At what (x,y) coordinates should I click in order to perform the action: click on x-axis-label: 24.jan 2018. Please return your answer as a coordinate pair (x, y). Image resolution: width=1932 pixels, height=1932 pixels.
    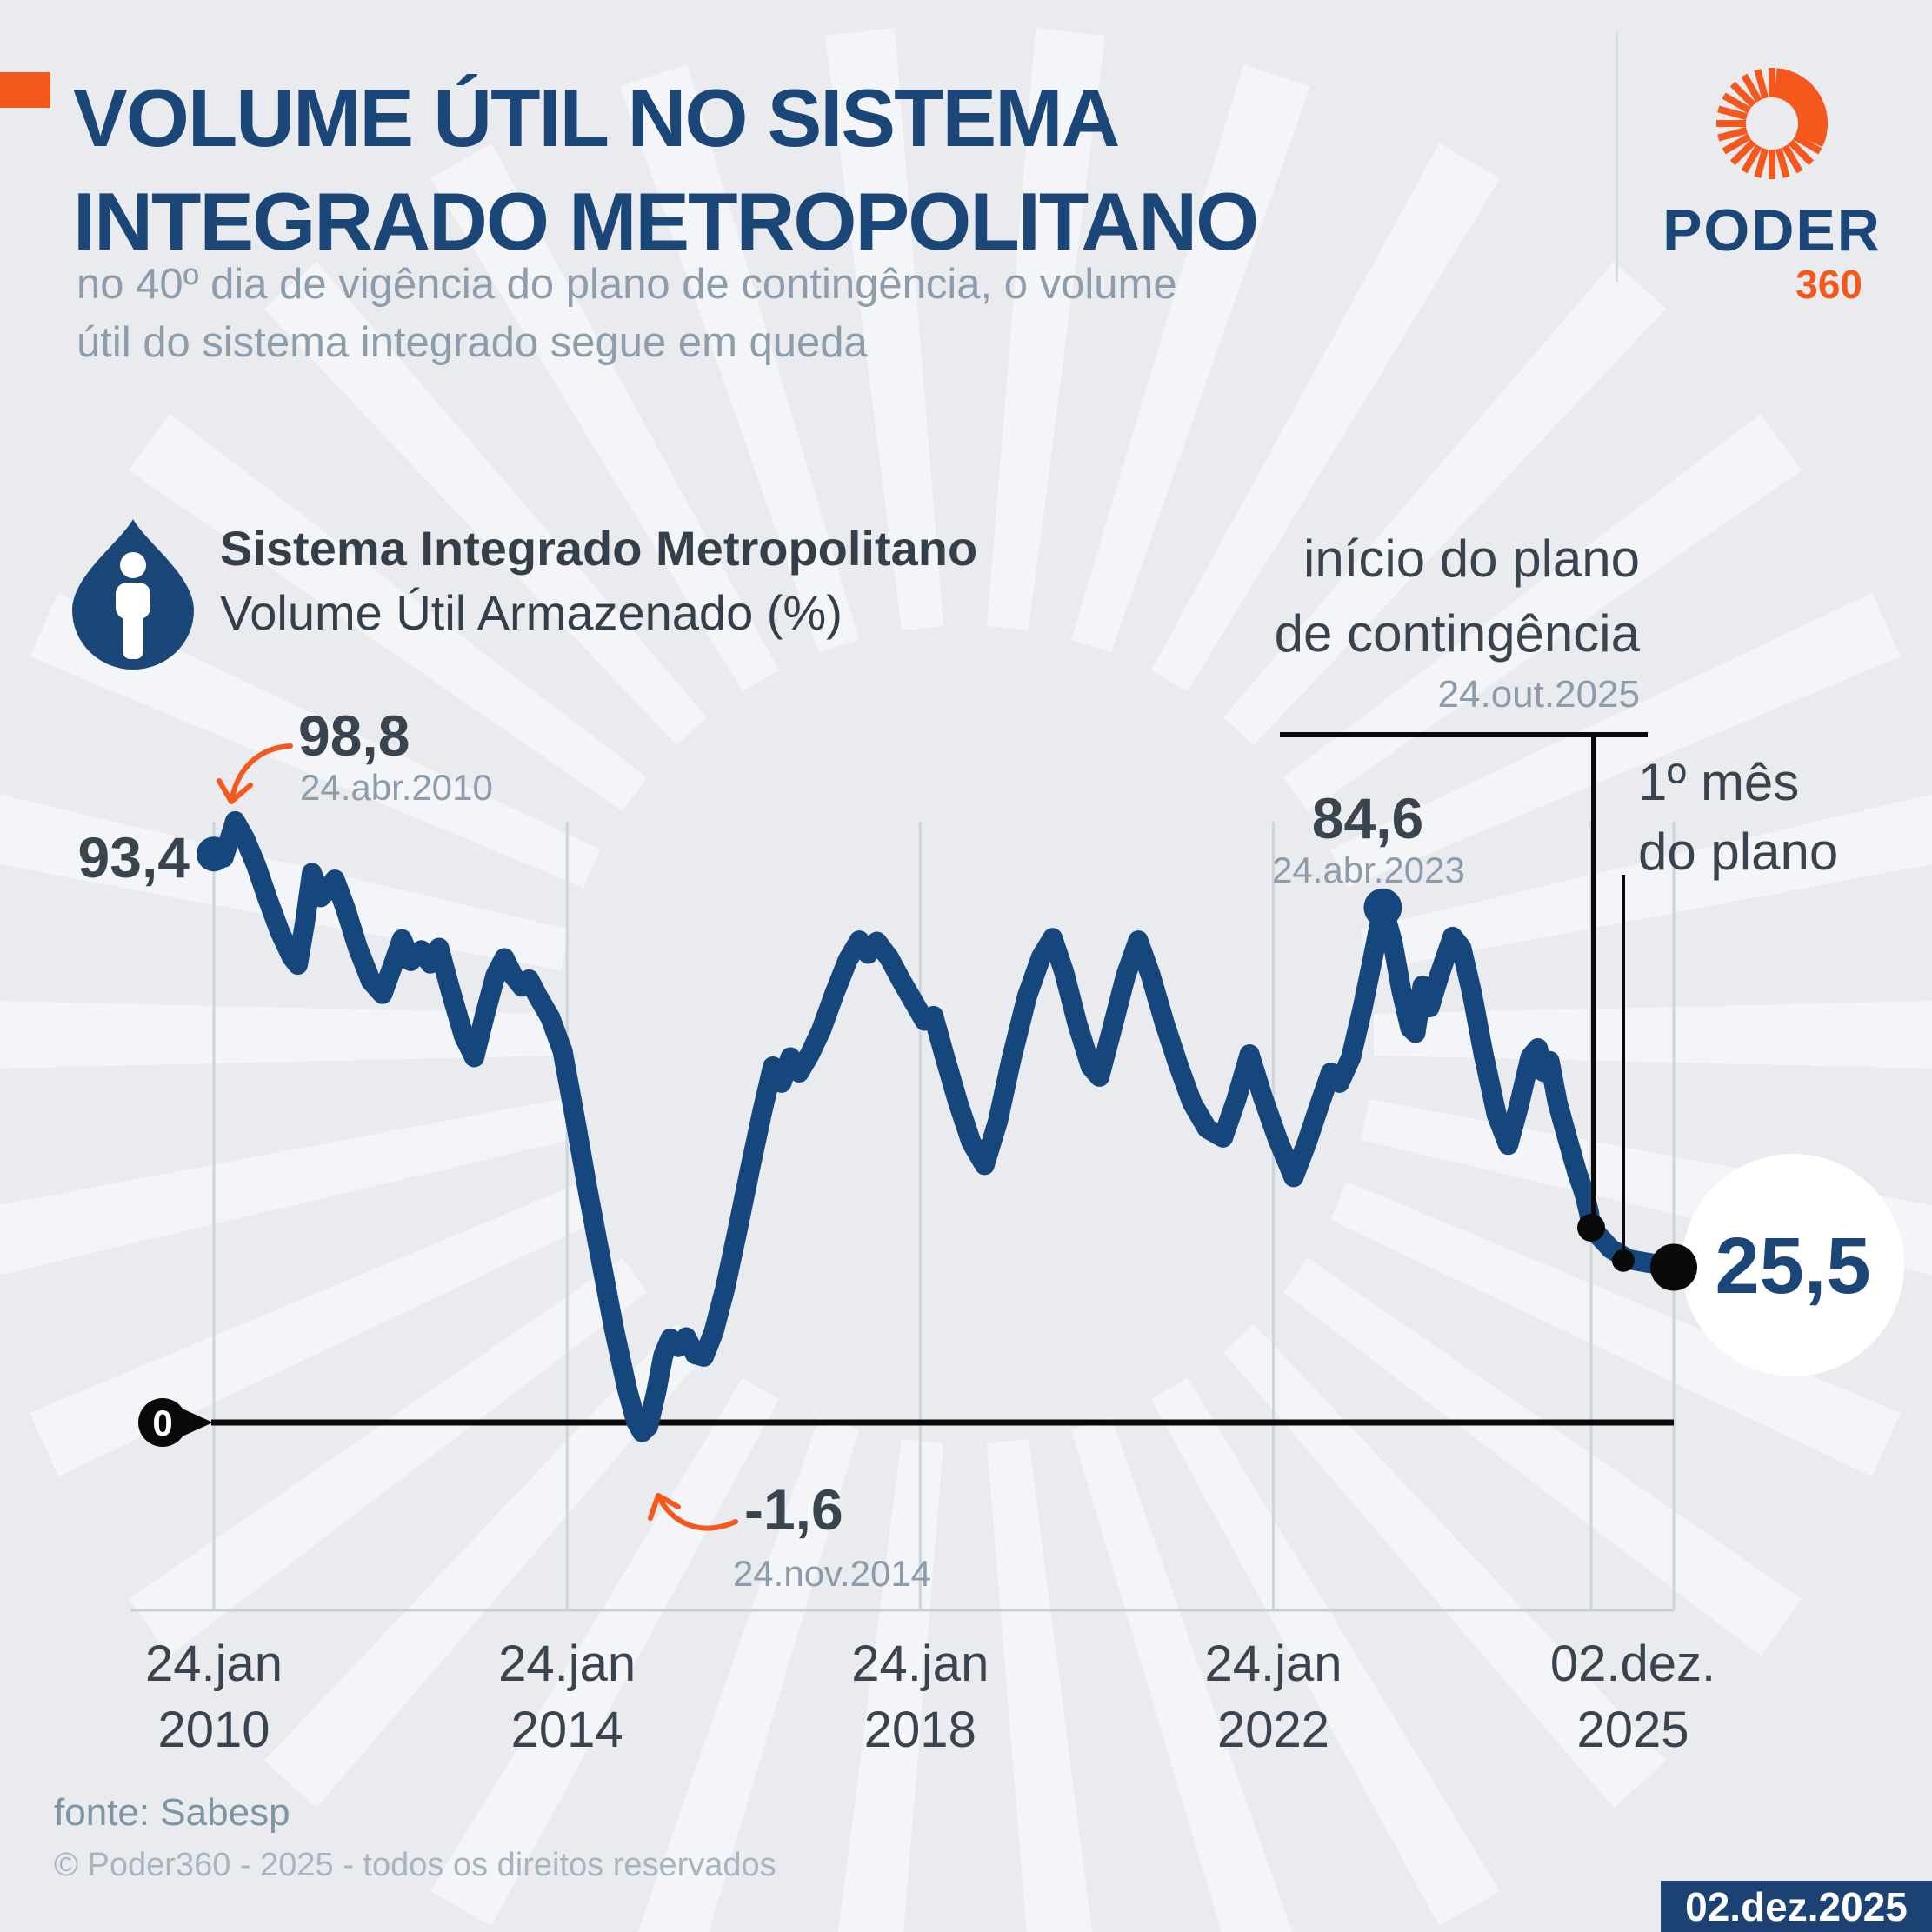
    Looking at the image, I should click on (920, 1697).